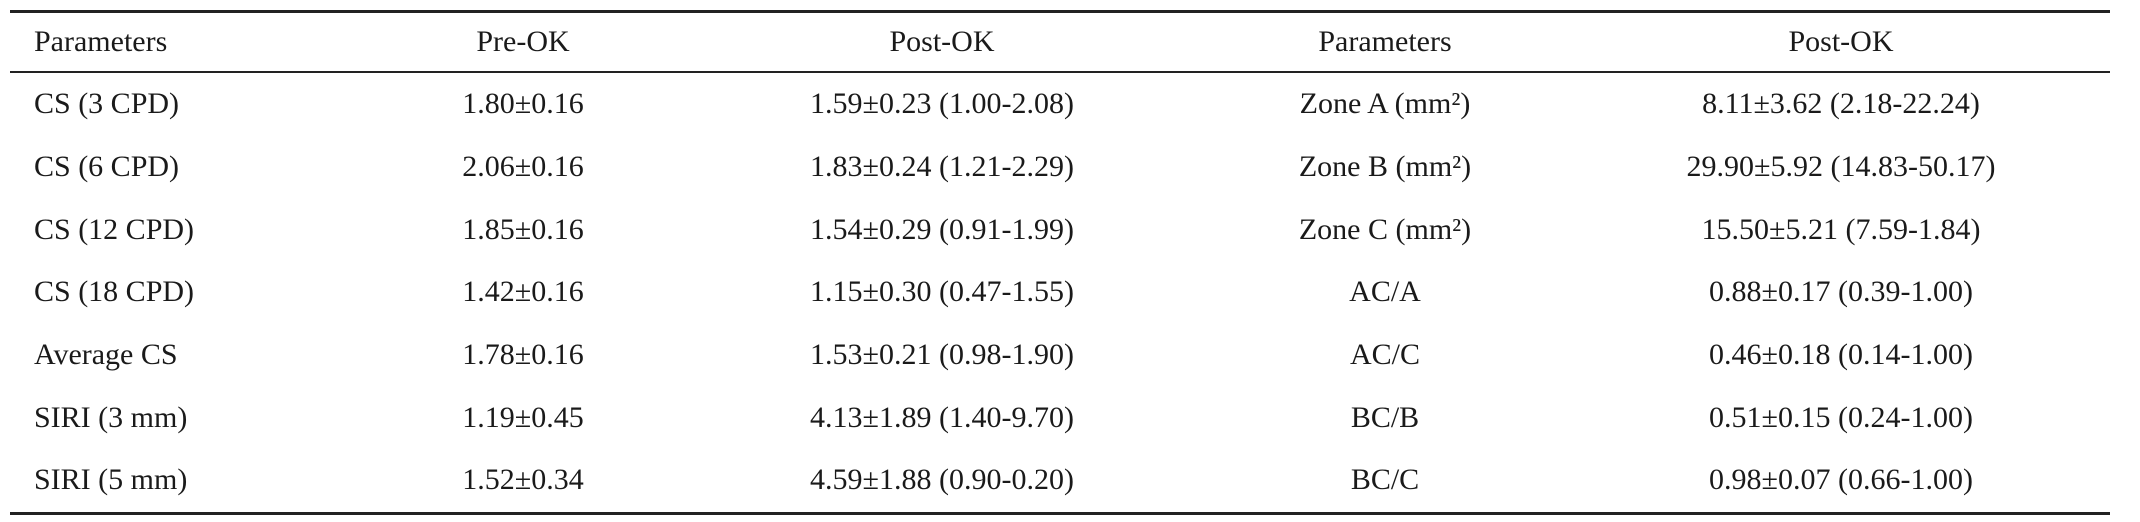 This screenshot has width=2140, height=522. Describe the element at coordinates (523, 292) in the screenshot. I see `table-cell: 1.42±0.16` at that location.